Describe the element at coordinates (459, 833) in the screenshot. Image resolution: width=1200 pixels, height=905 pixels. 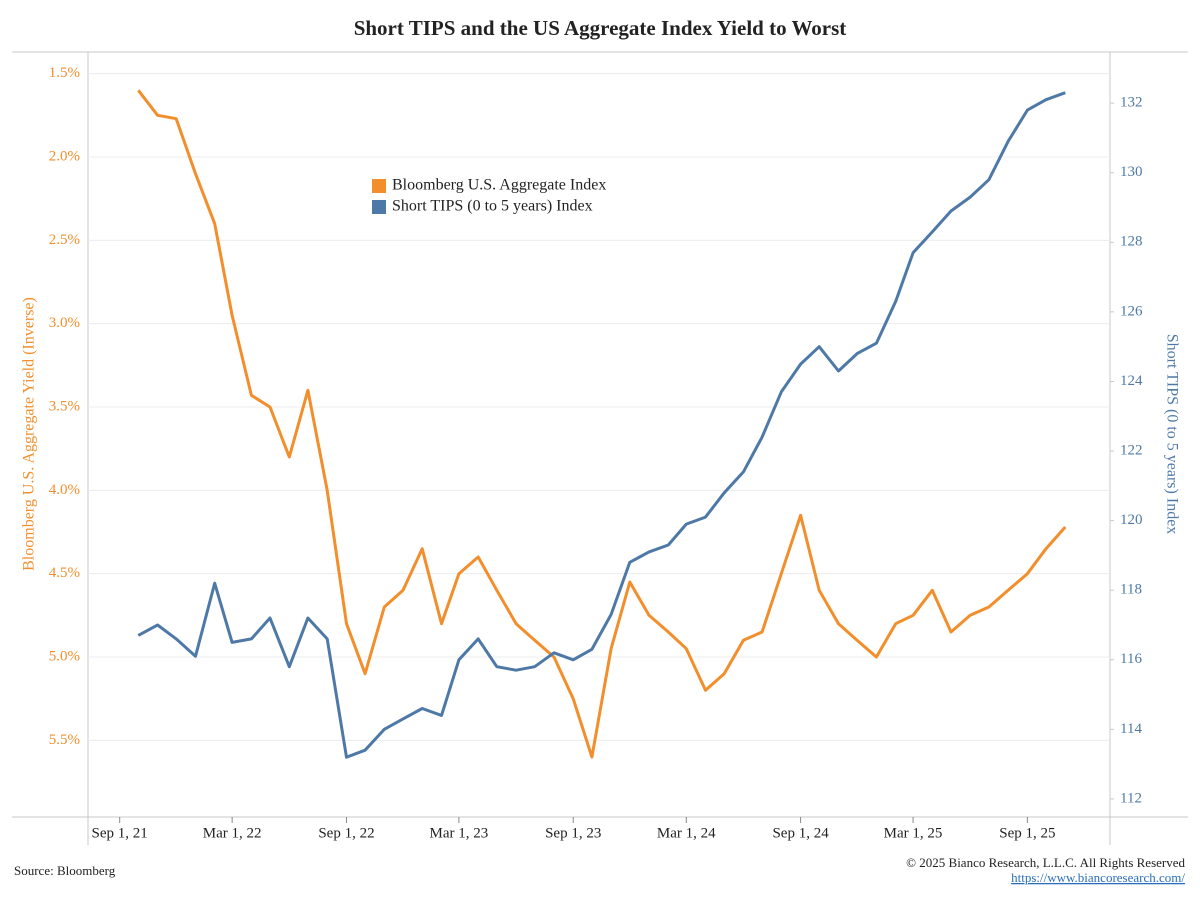
I see `x-tick-label: Mar 1, 23` at that location.